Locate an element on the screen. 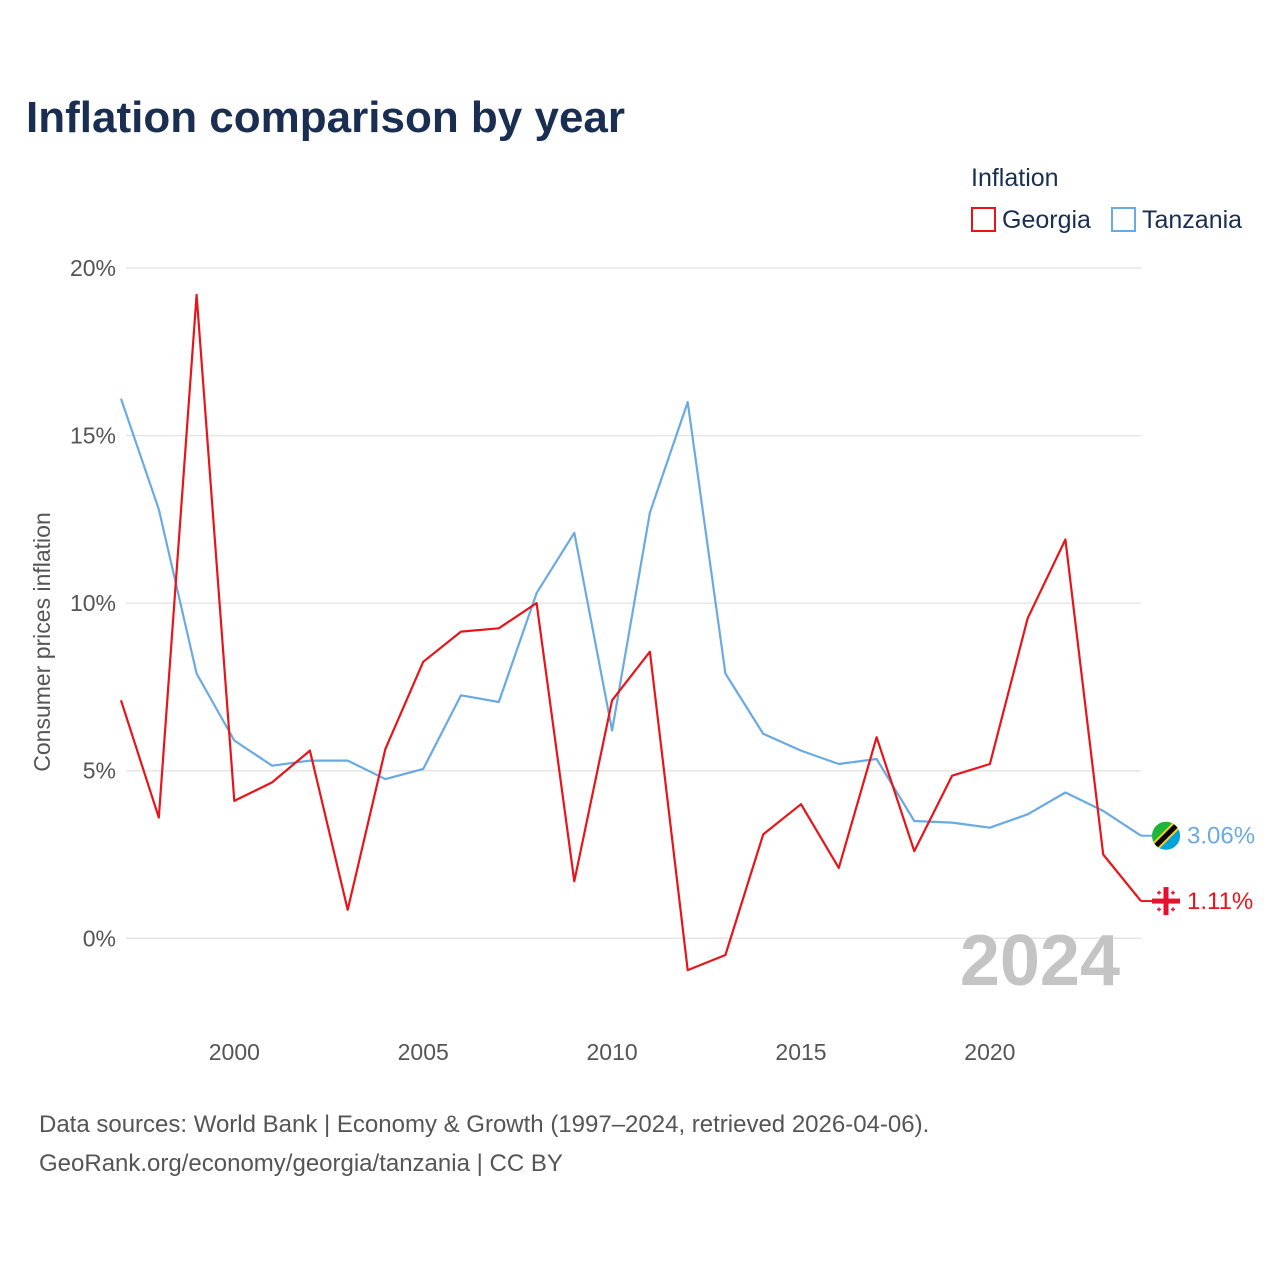 This screenshot has height=1280, width=1280. y-axis-ticks: 0% 5% 10% 15% 20% is located at coordinates (93, 603).